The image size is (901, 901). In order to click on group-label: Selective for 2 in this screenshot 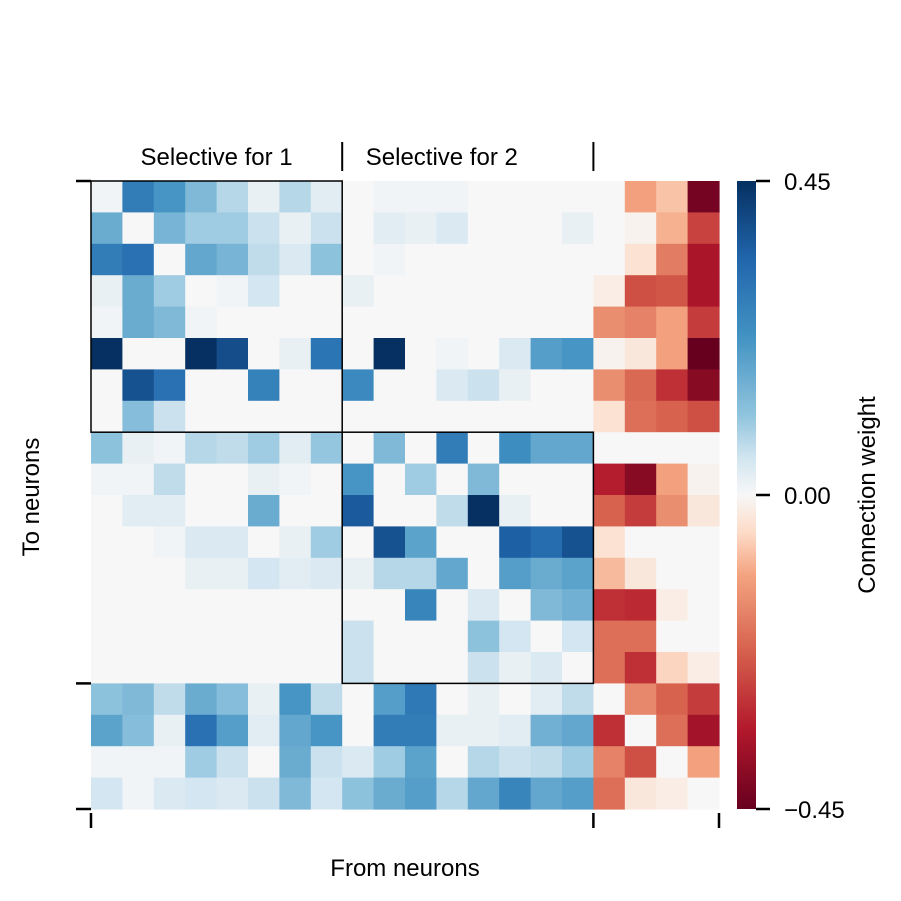, I will do `click(442, 157)`.